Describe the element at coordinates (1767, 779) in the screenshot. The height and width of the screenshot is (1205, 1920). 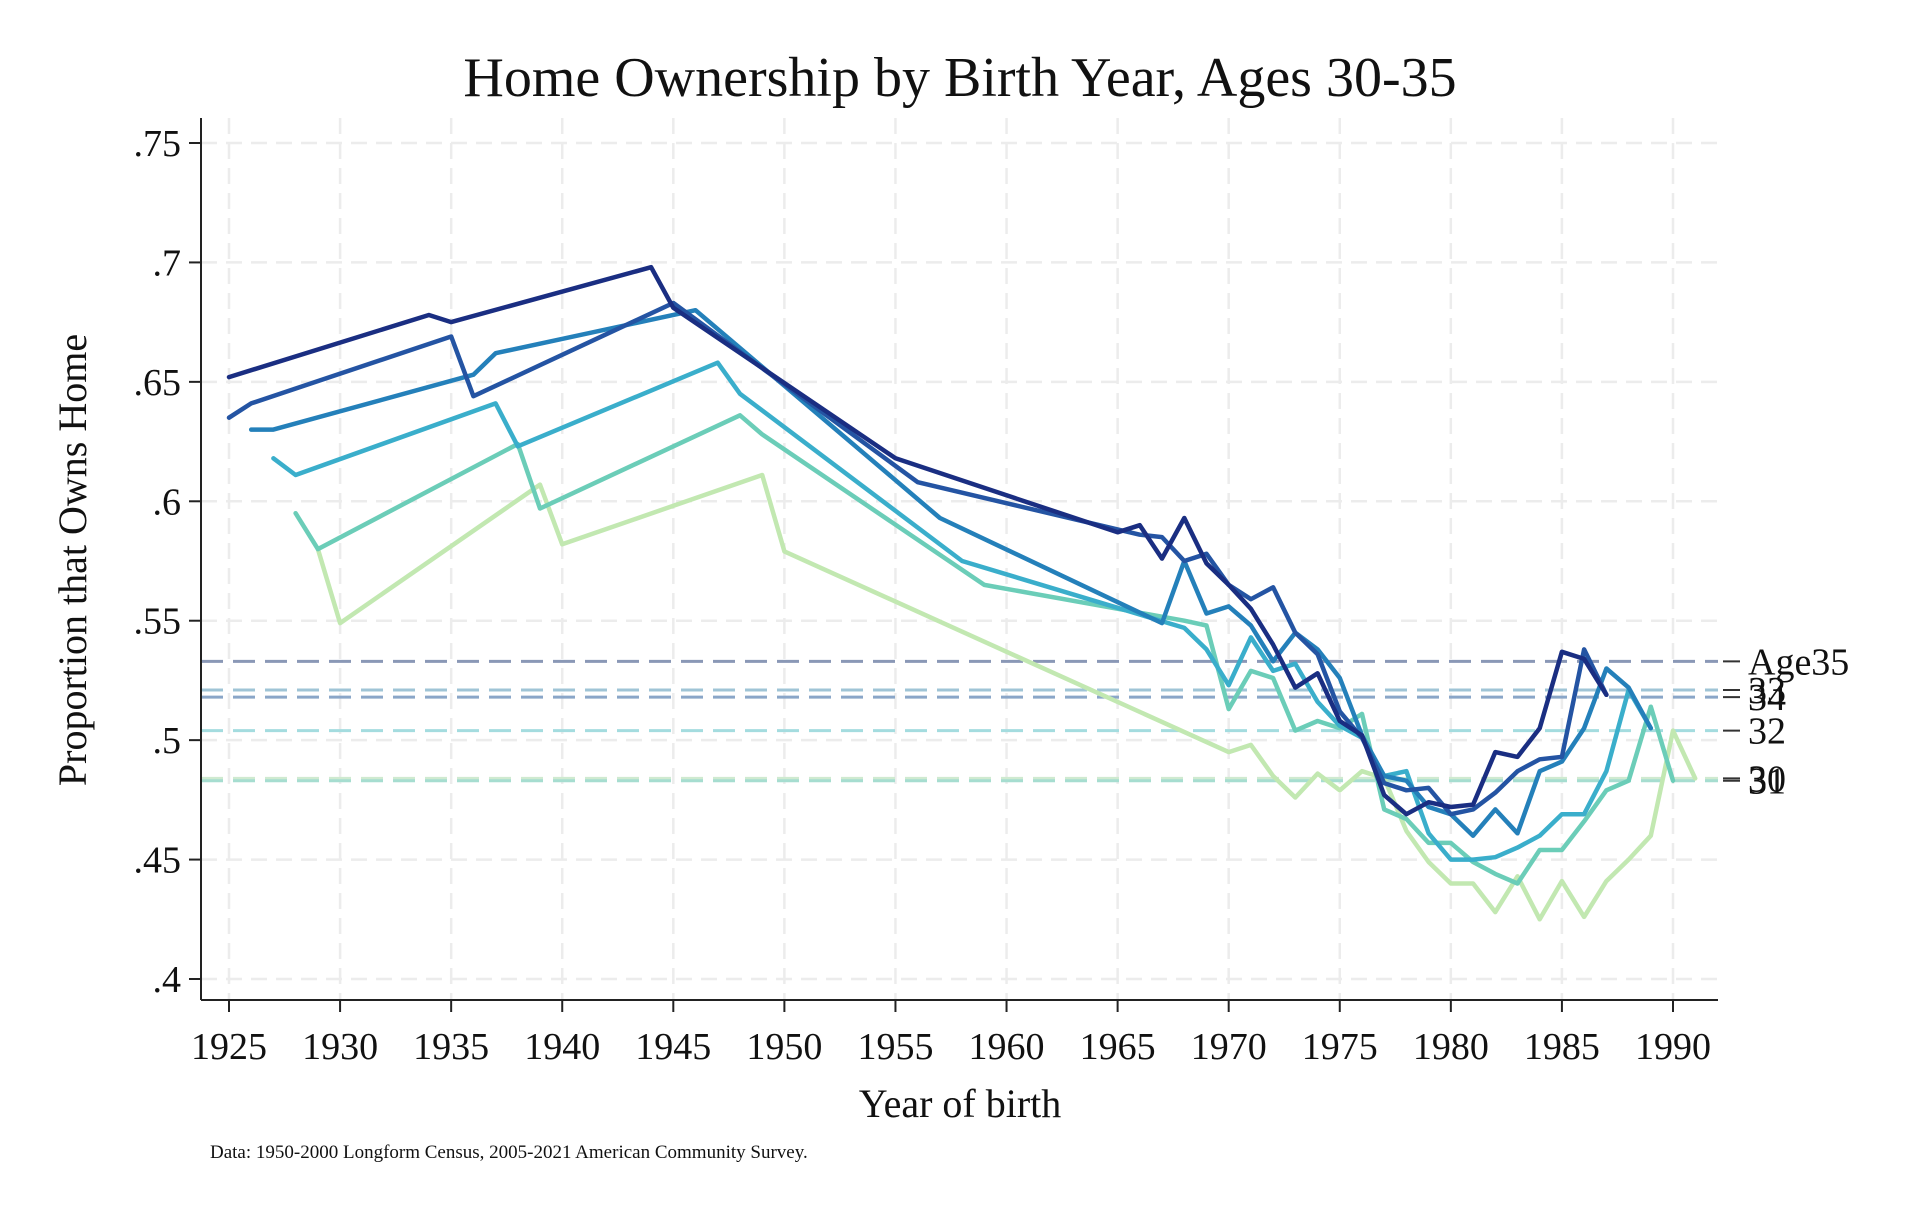
I see `reference-label-age-30: 30` at that location.